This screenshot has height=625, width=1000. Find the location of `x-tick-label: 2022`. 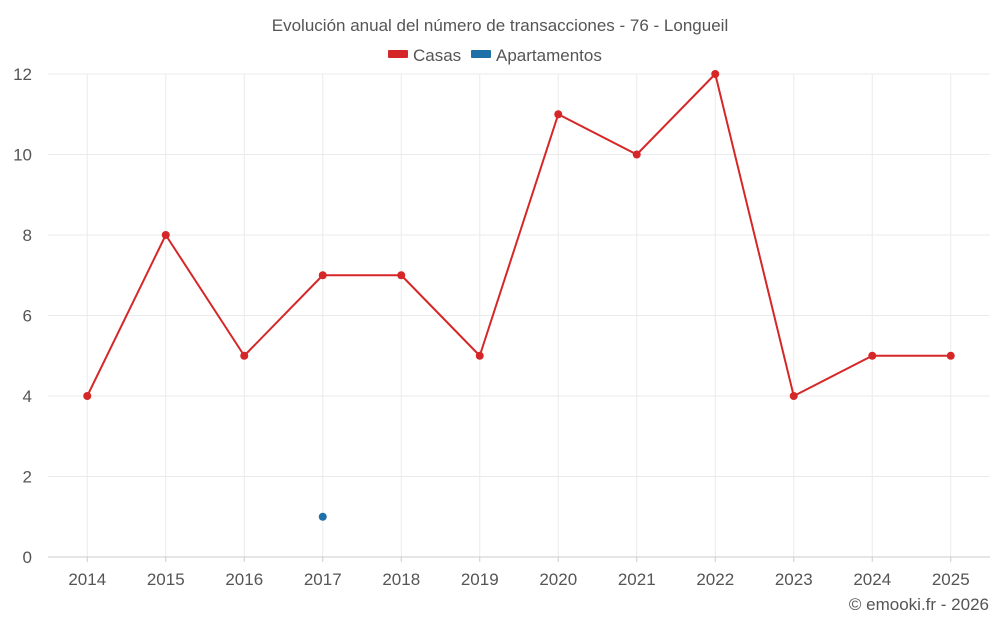

x-tick-label: 2022 is located at coordinates (715, 579).